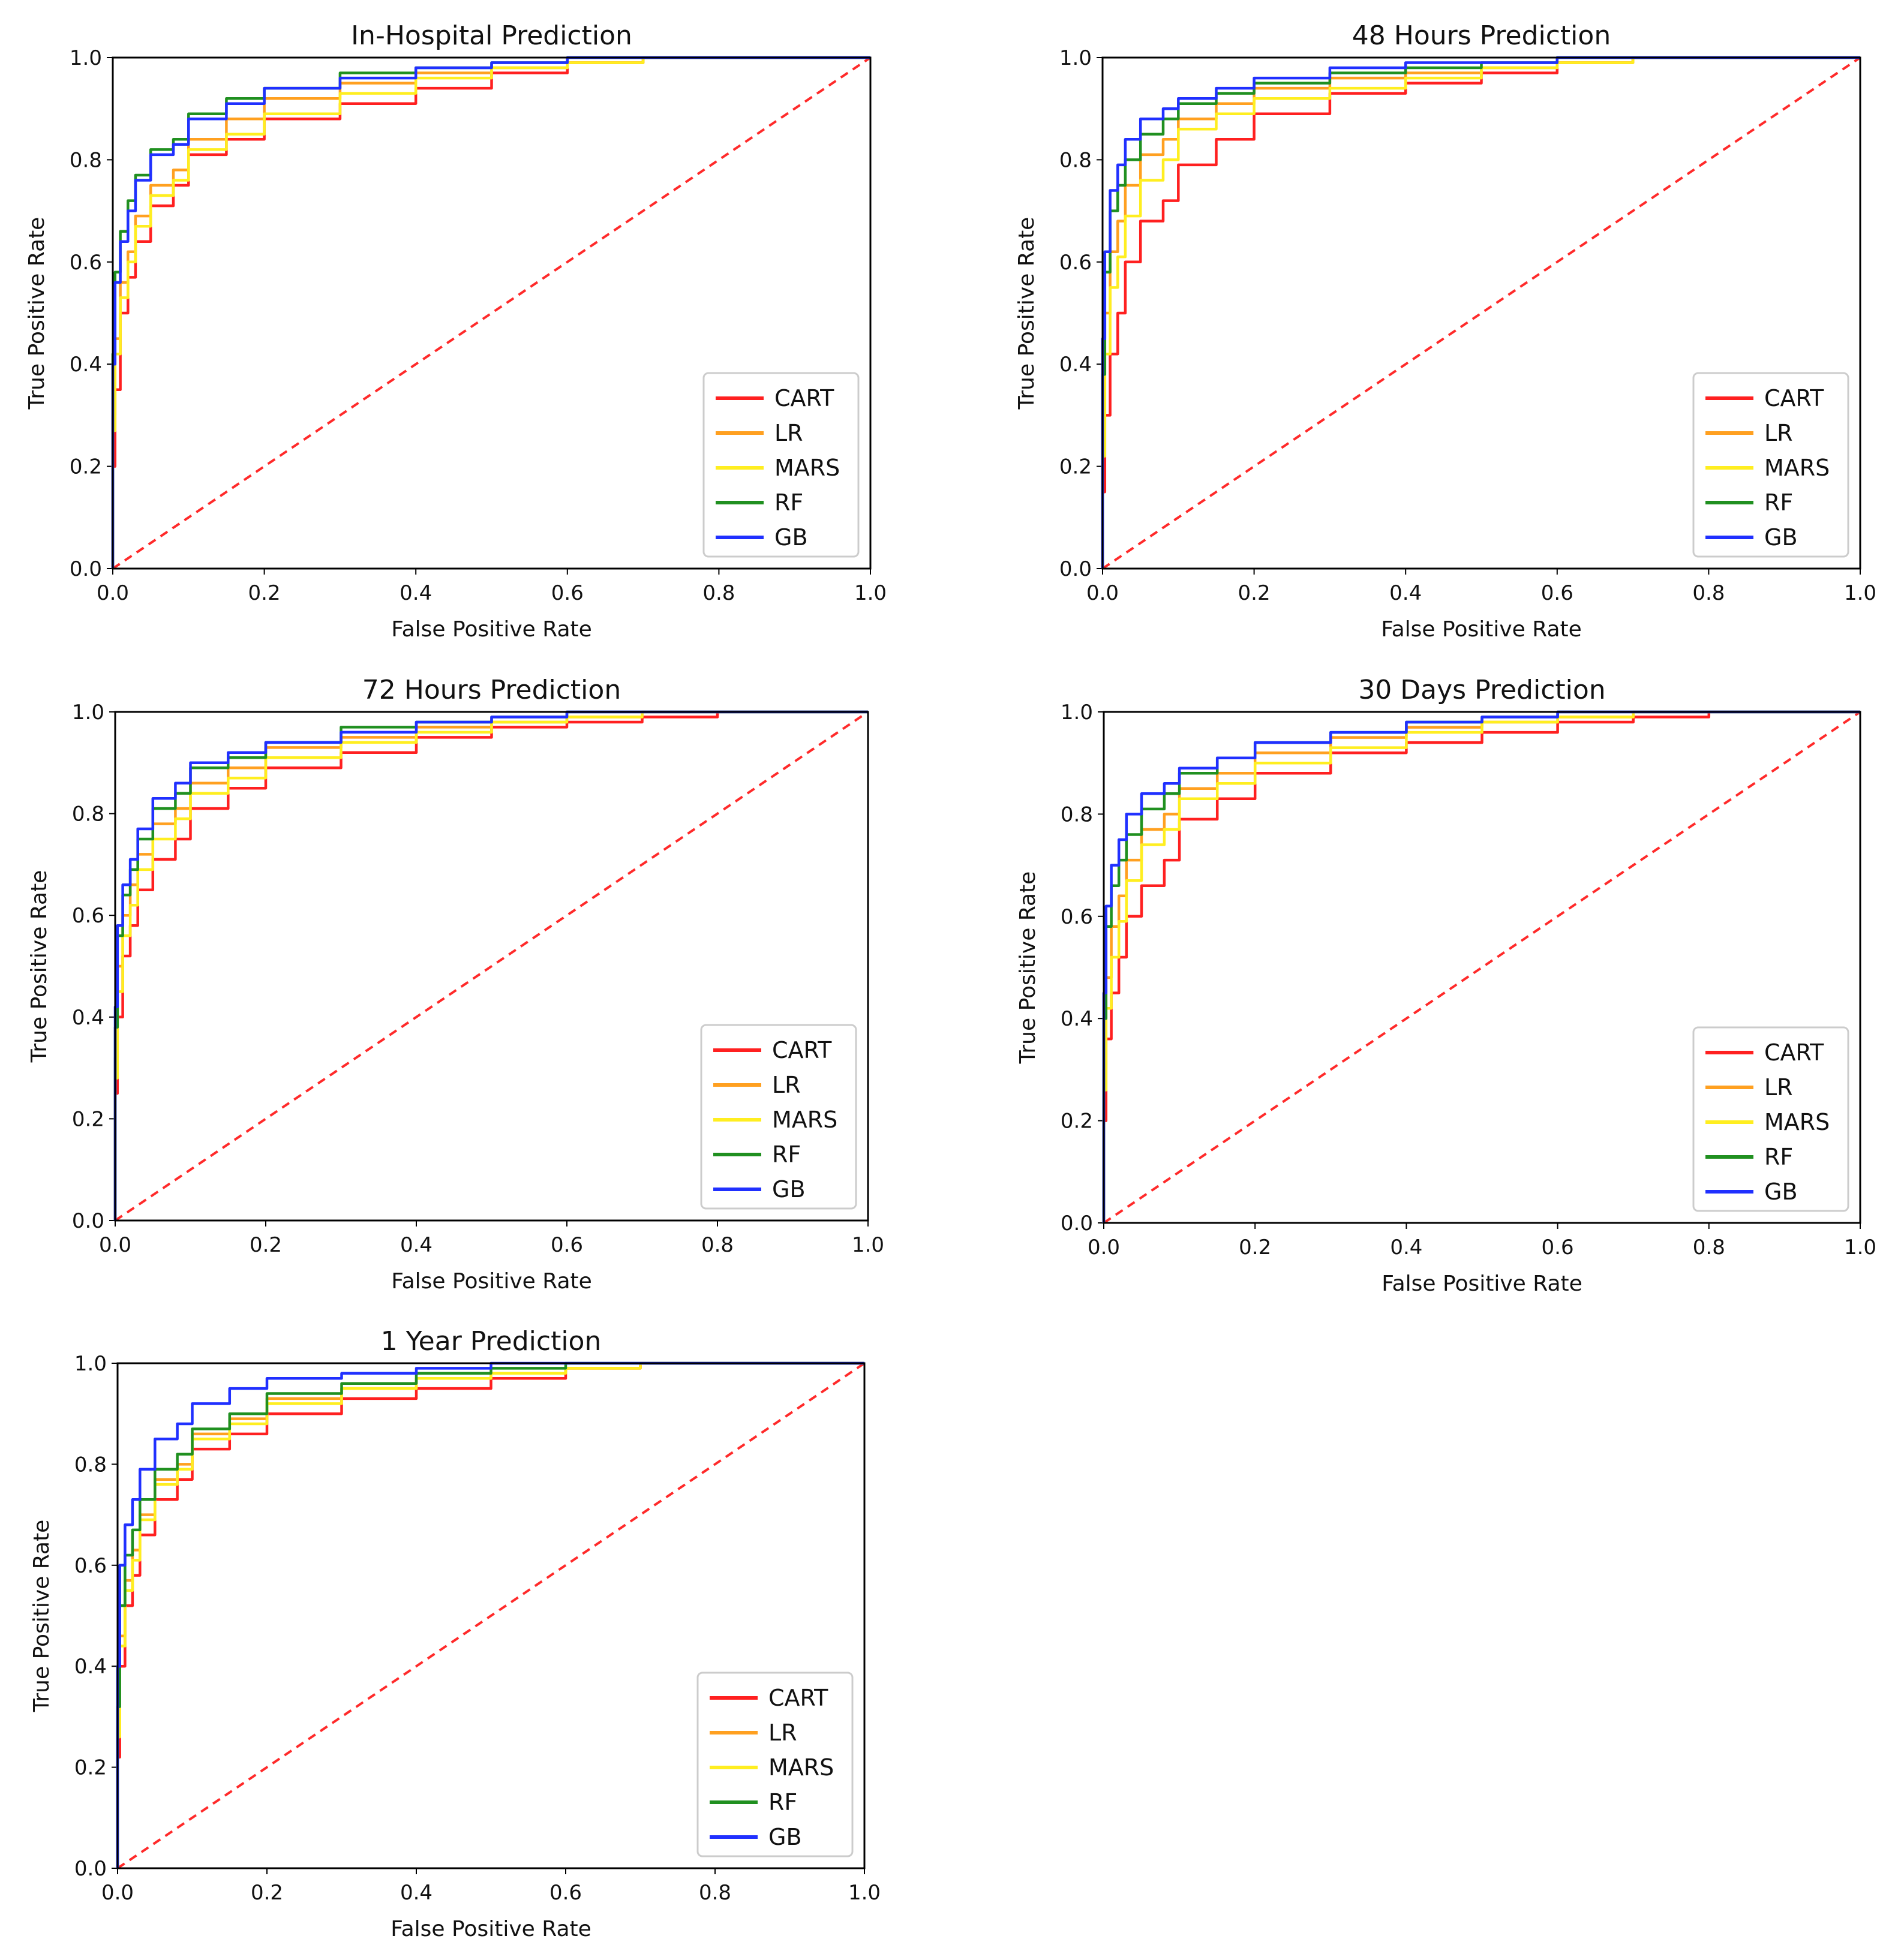 The image size is (1892, 1960). I want to click on x-tick-label: 0.8, so click(718, 593).